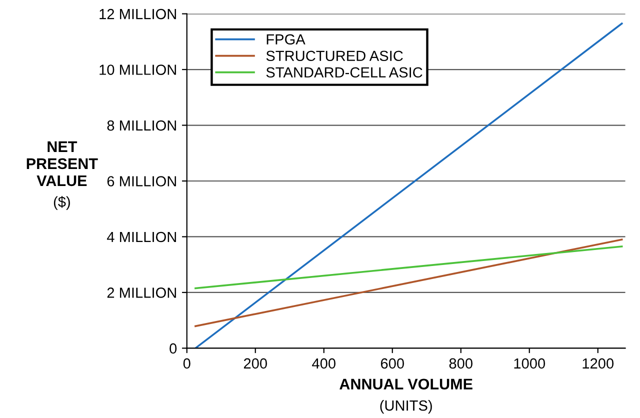 This screenshot has width=640, height=418. I want to click on y-tick-label: 8 MILLION, so click(141, 125).